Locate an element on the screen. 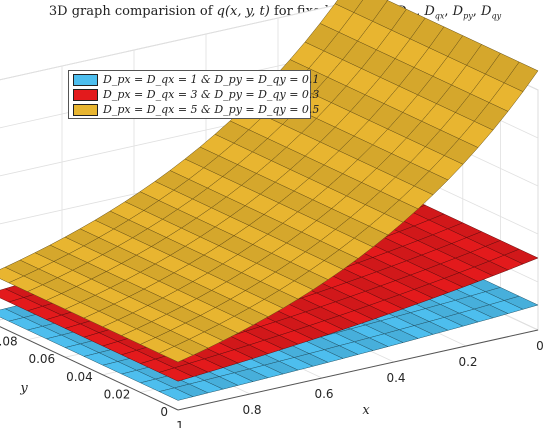  x-tick-label: 0.2 is located at coordinates (467, 362).